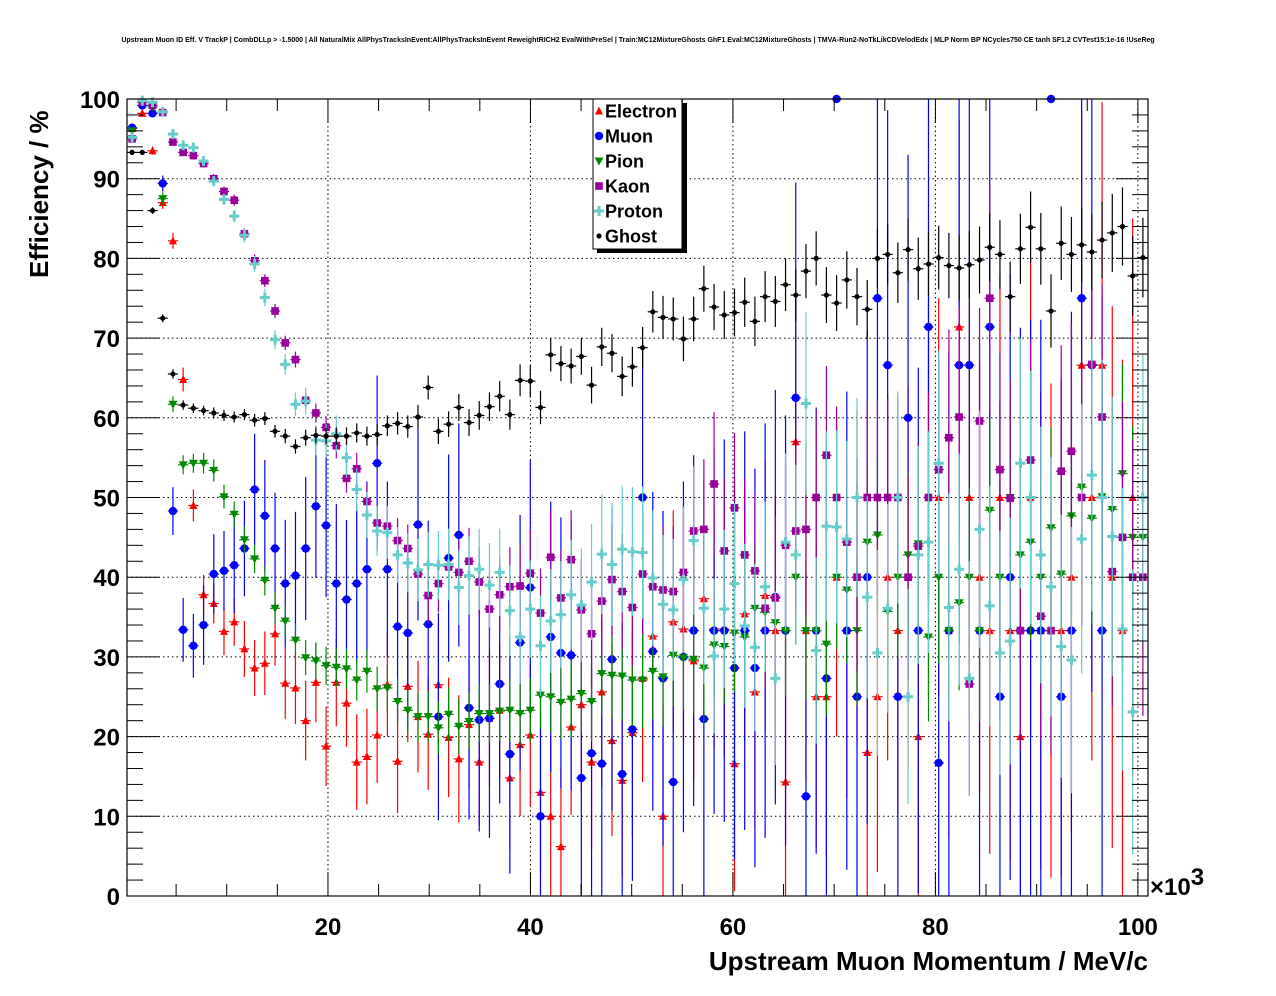 This screenshot has width=1276, height=996. I want to click on y-tick-label: 0, so click(113, 897).